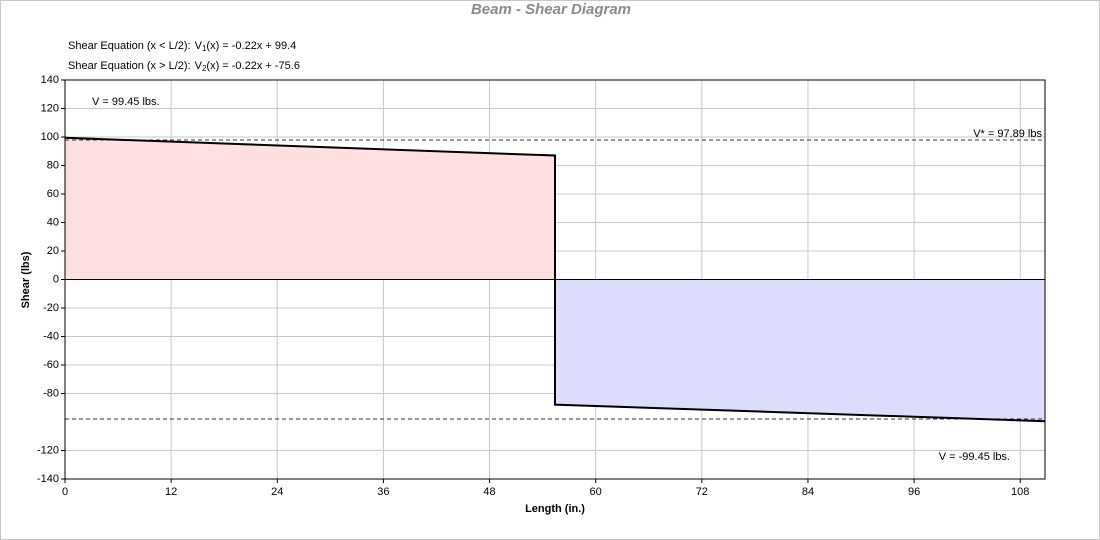  What do you see at coordinates (277, 492) in the screenshot?
I see `x-tick-label: 24` at bounding box center [277, 492].